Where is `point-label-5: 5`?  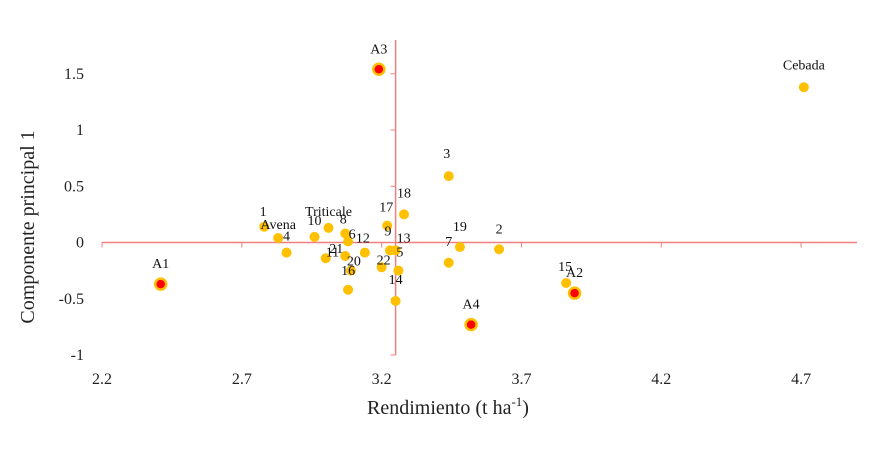 point-label-5: 5 is located at coordinates (399, 253).